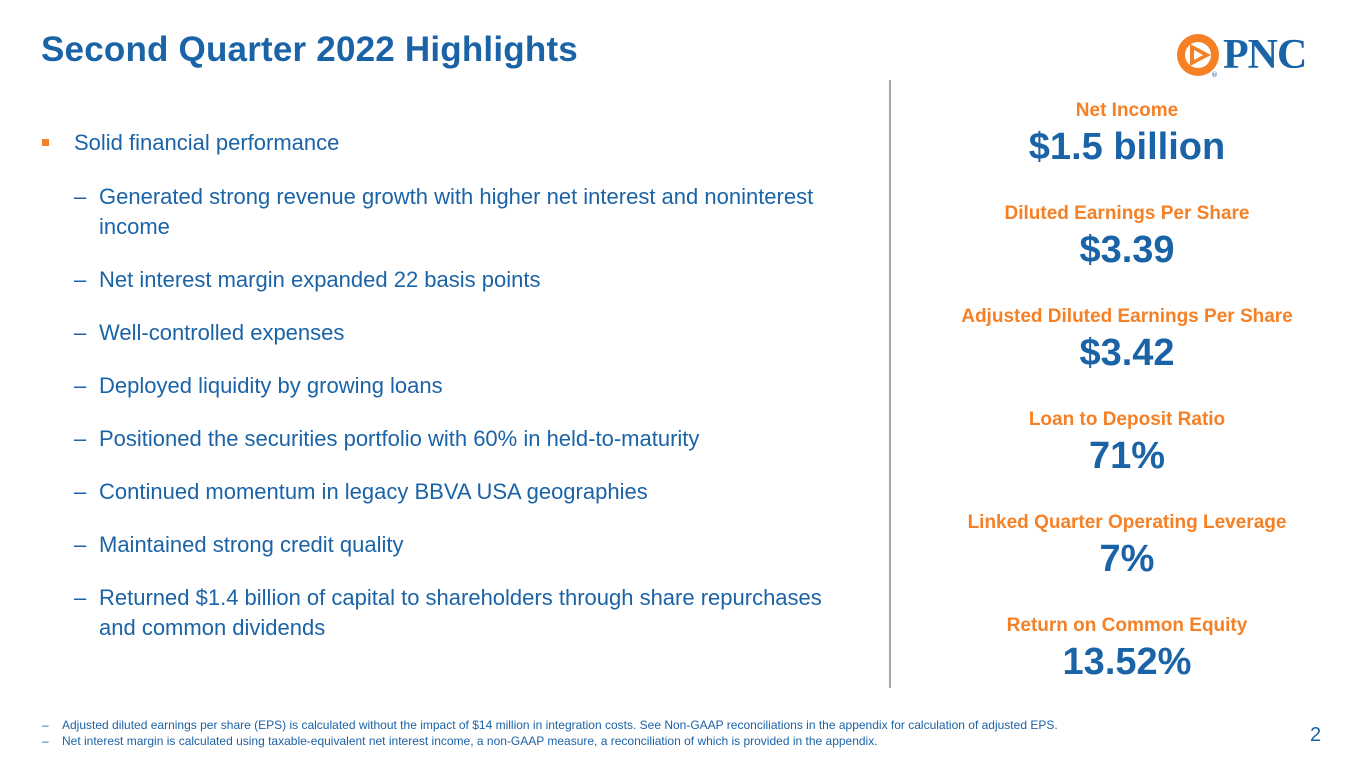  I want to click on metric-value: 13.52%, so click(1127, 662).